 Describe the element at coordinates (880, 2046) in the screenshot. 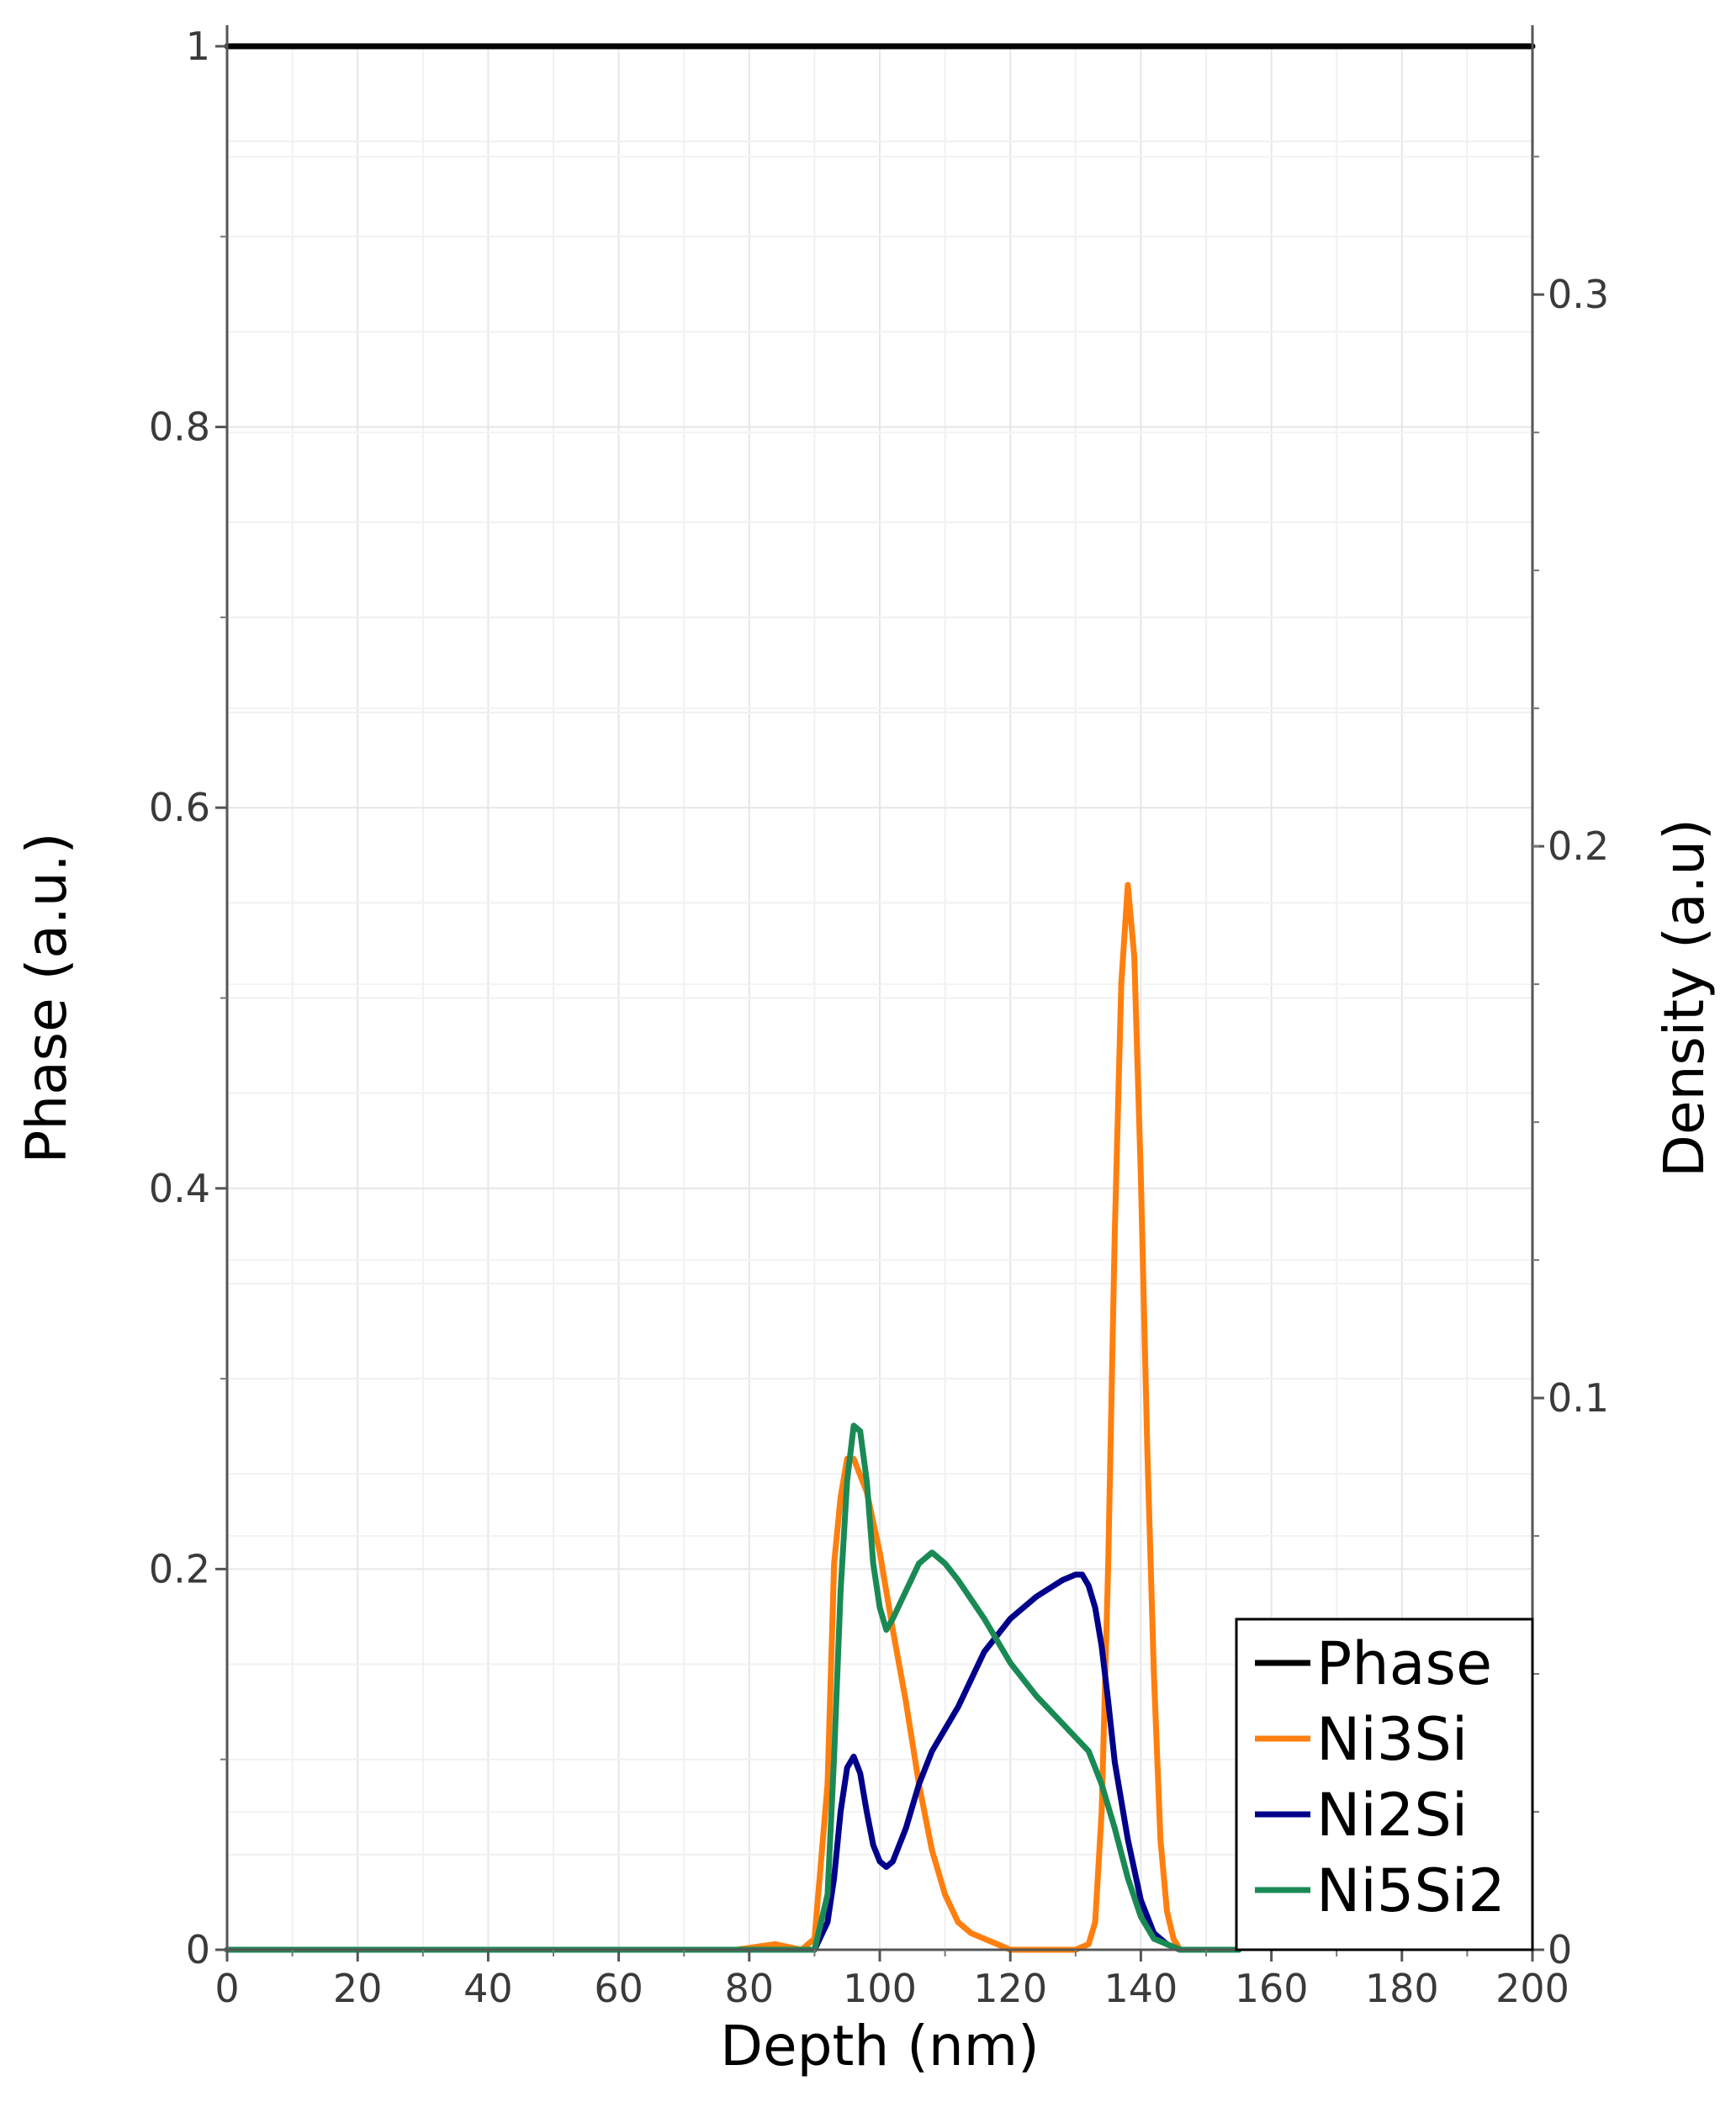

I see `x-axis-title: Depth (nm)` at that location.